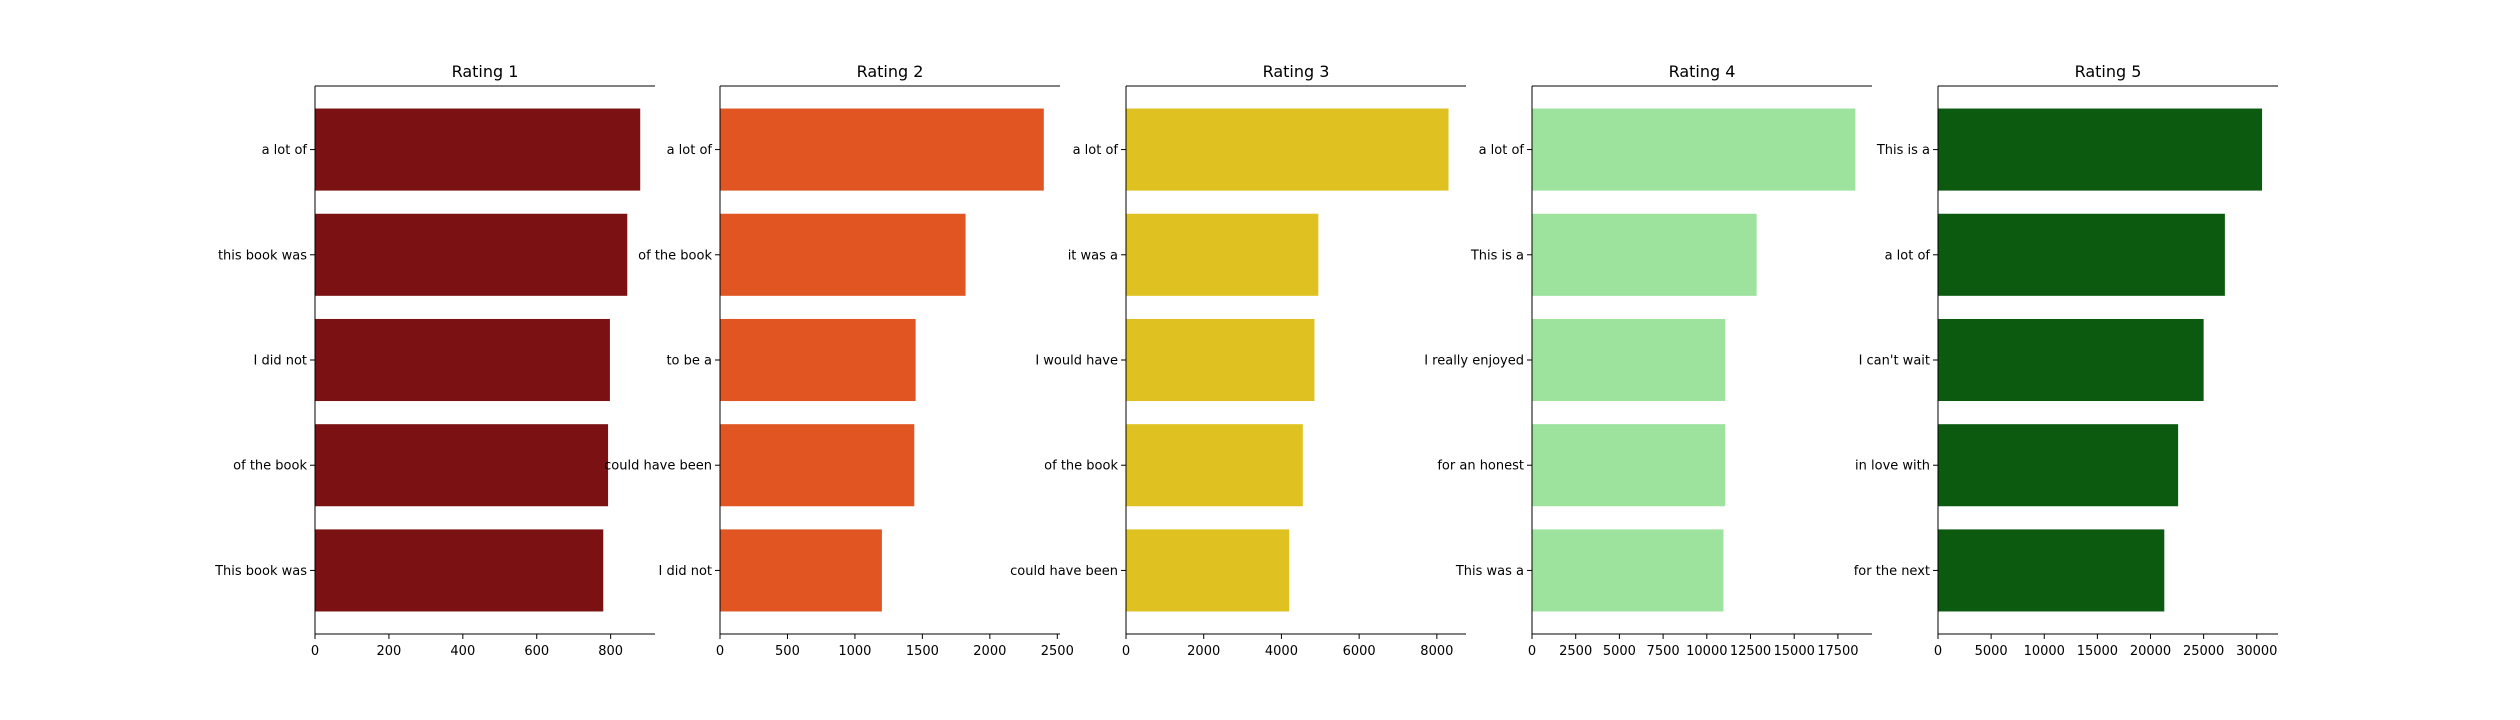 This screenshot has width=2520, height=720. I want to click on panel-title: Rating 5, so click(2108, 71).